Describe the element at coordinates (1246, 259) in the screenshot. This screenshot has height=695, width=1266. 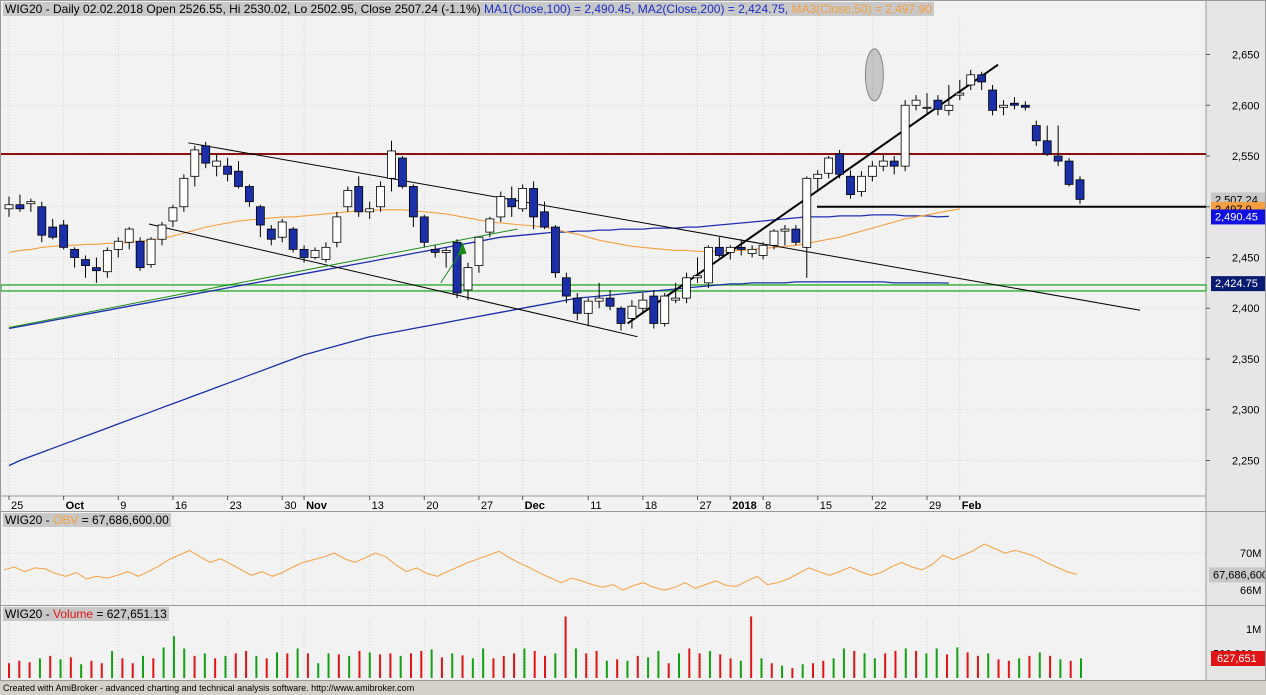
I see `y-tick-label: 2,450` at that location.